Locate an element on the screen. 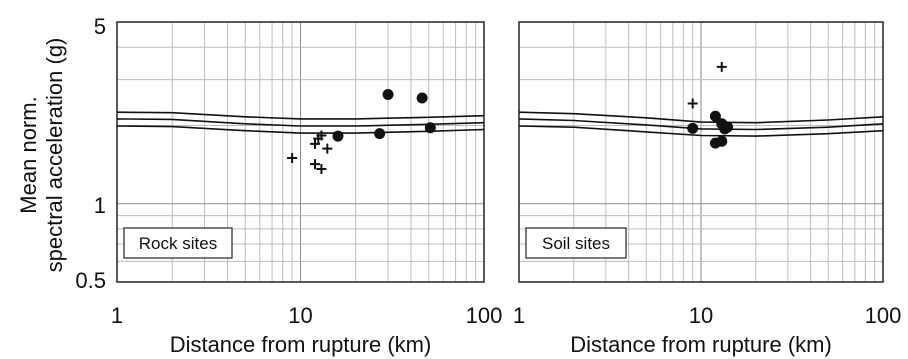 This screenshot has height=359, width=908. y-axis-title: Mean norm. spectral acceleration (g) is located at coordinates (41, 155).